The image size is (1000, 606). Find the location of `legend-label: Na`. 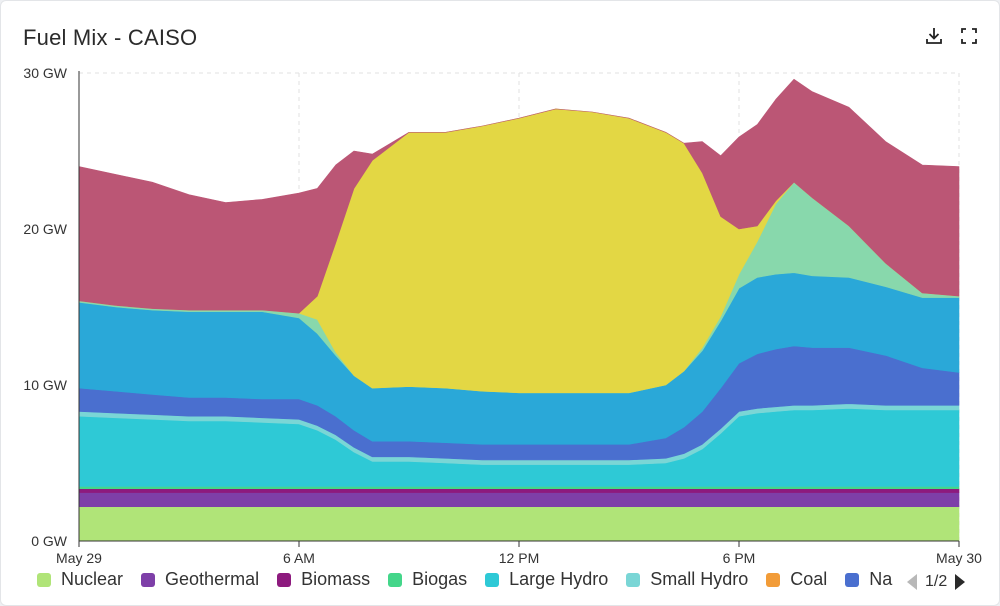

legend-label: Na is located at coordinates (881, 579).